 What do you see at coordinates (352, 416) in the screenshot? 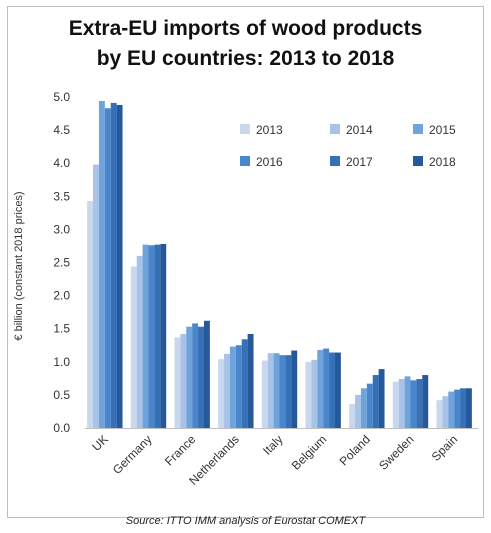
I see `bar-poland-2013` at bounding box center [352, 416].